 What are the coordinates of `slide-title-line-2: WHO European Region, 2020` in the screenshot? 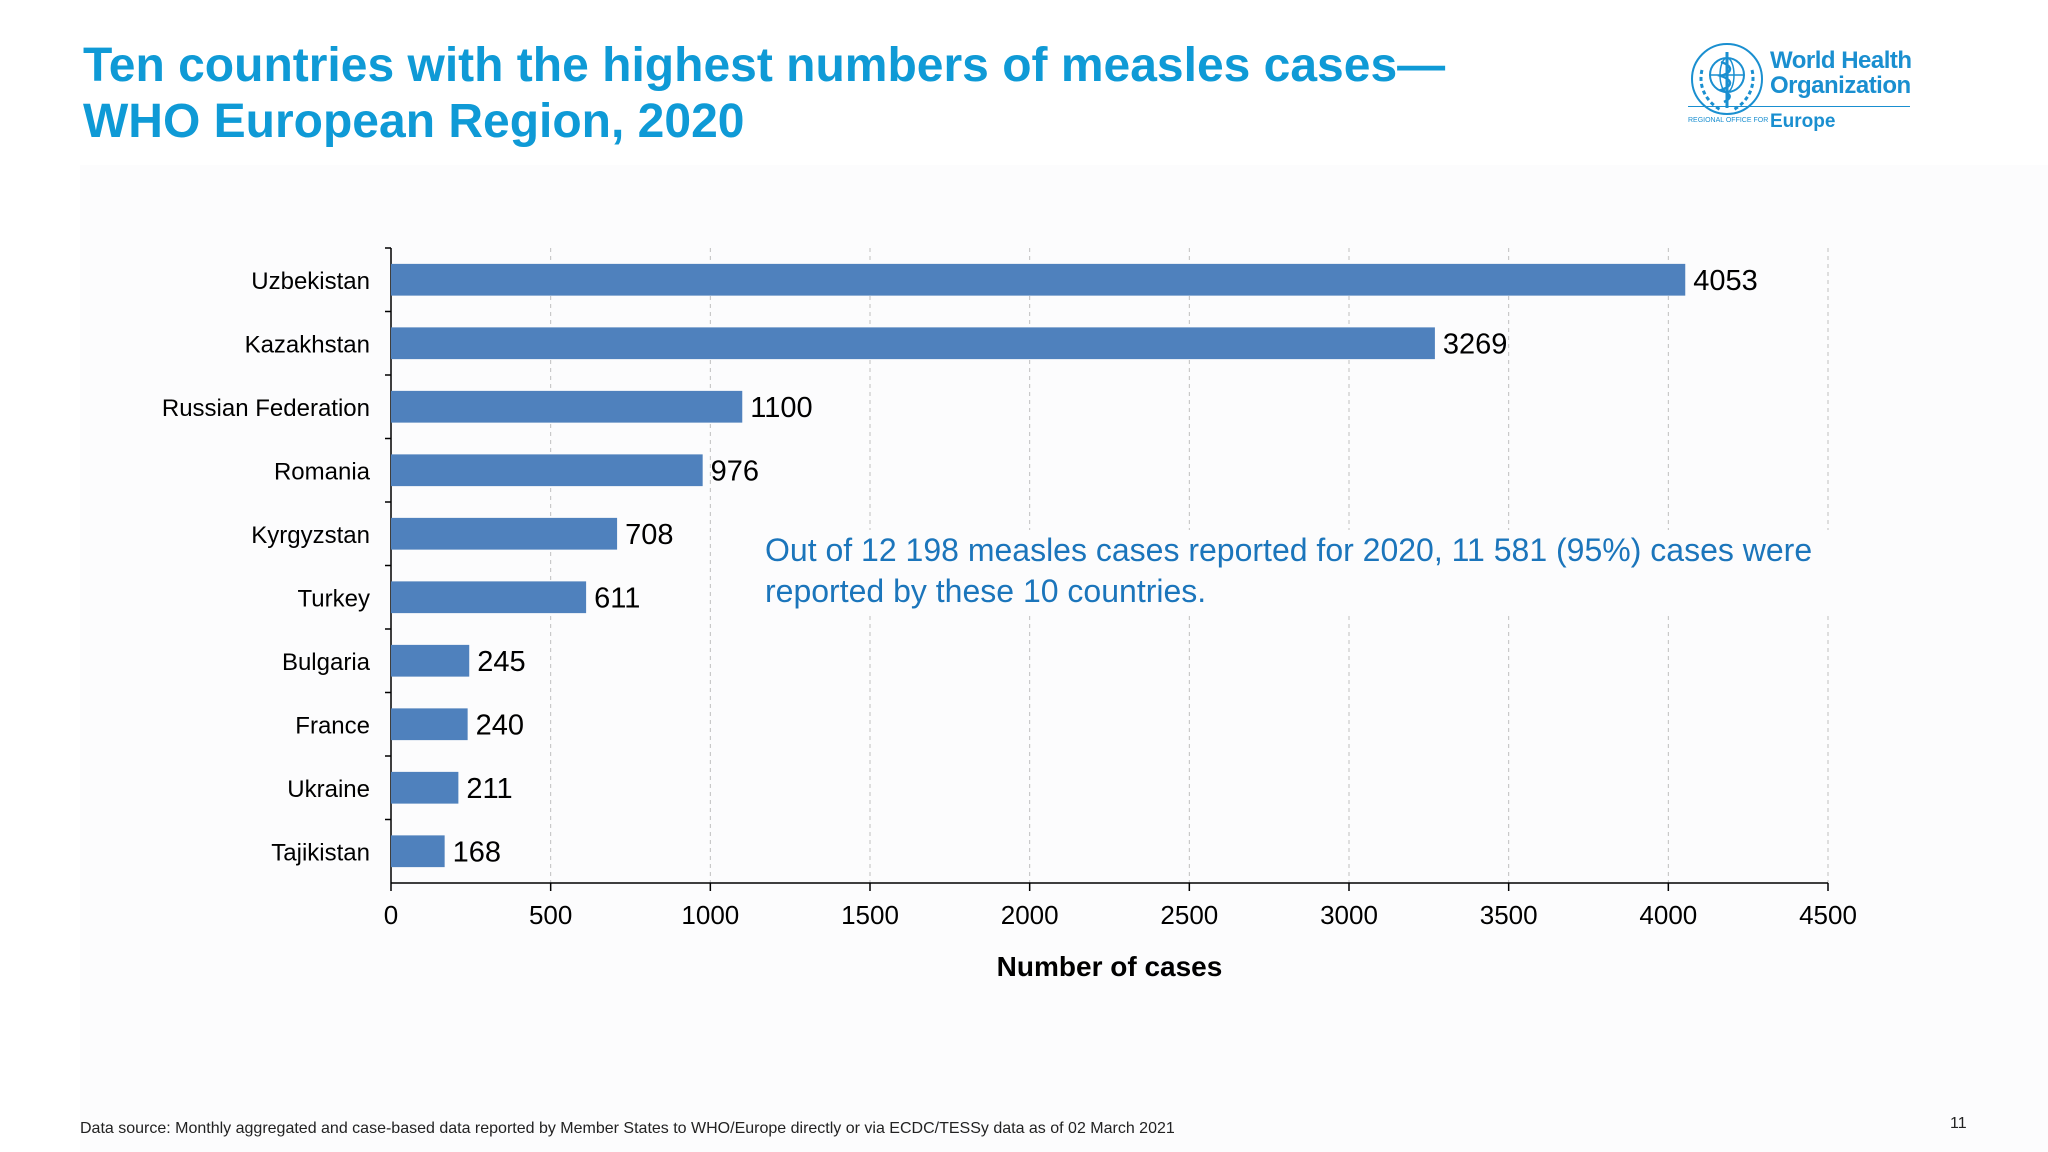 It's located at (414, 121).